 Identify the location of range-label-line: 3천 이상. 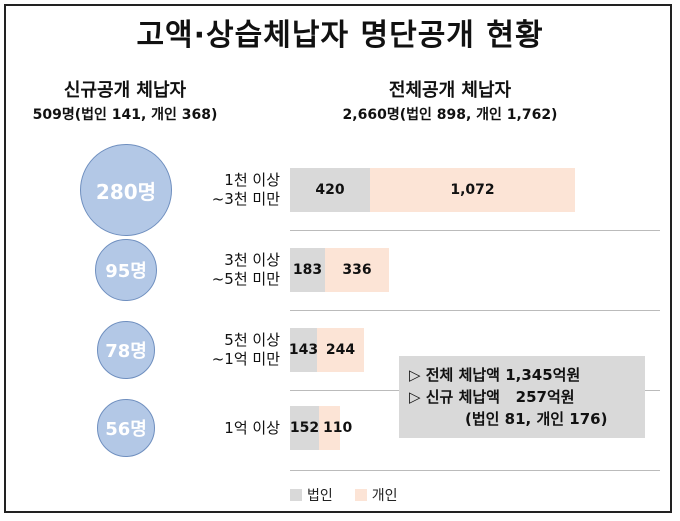
(252, 260).